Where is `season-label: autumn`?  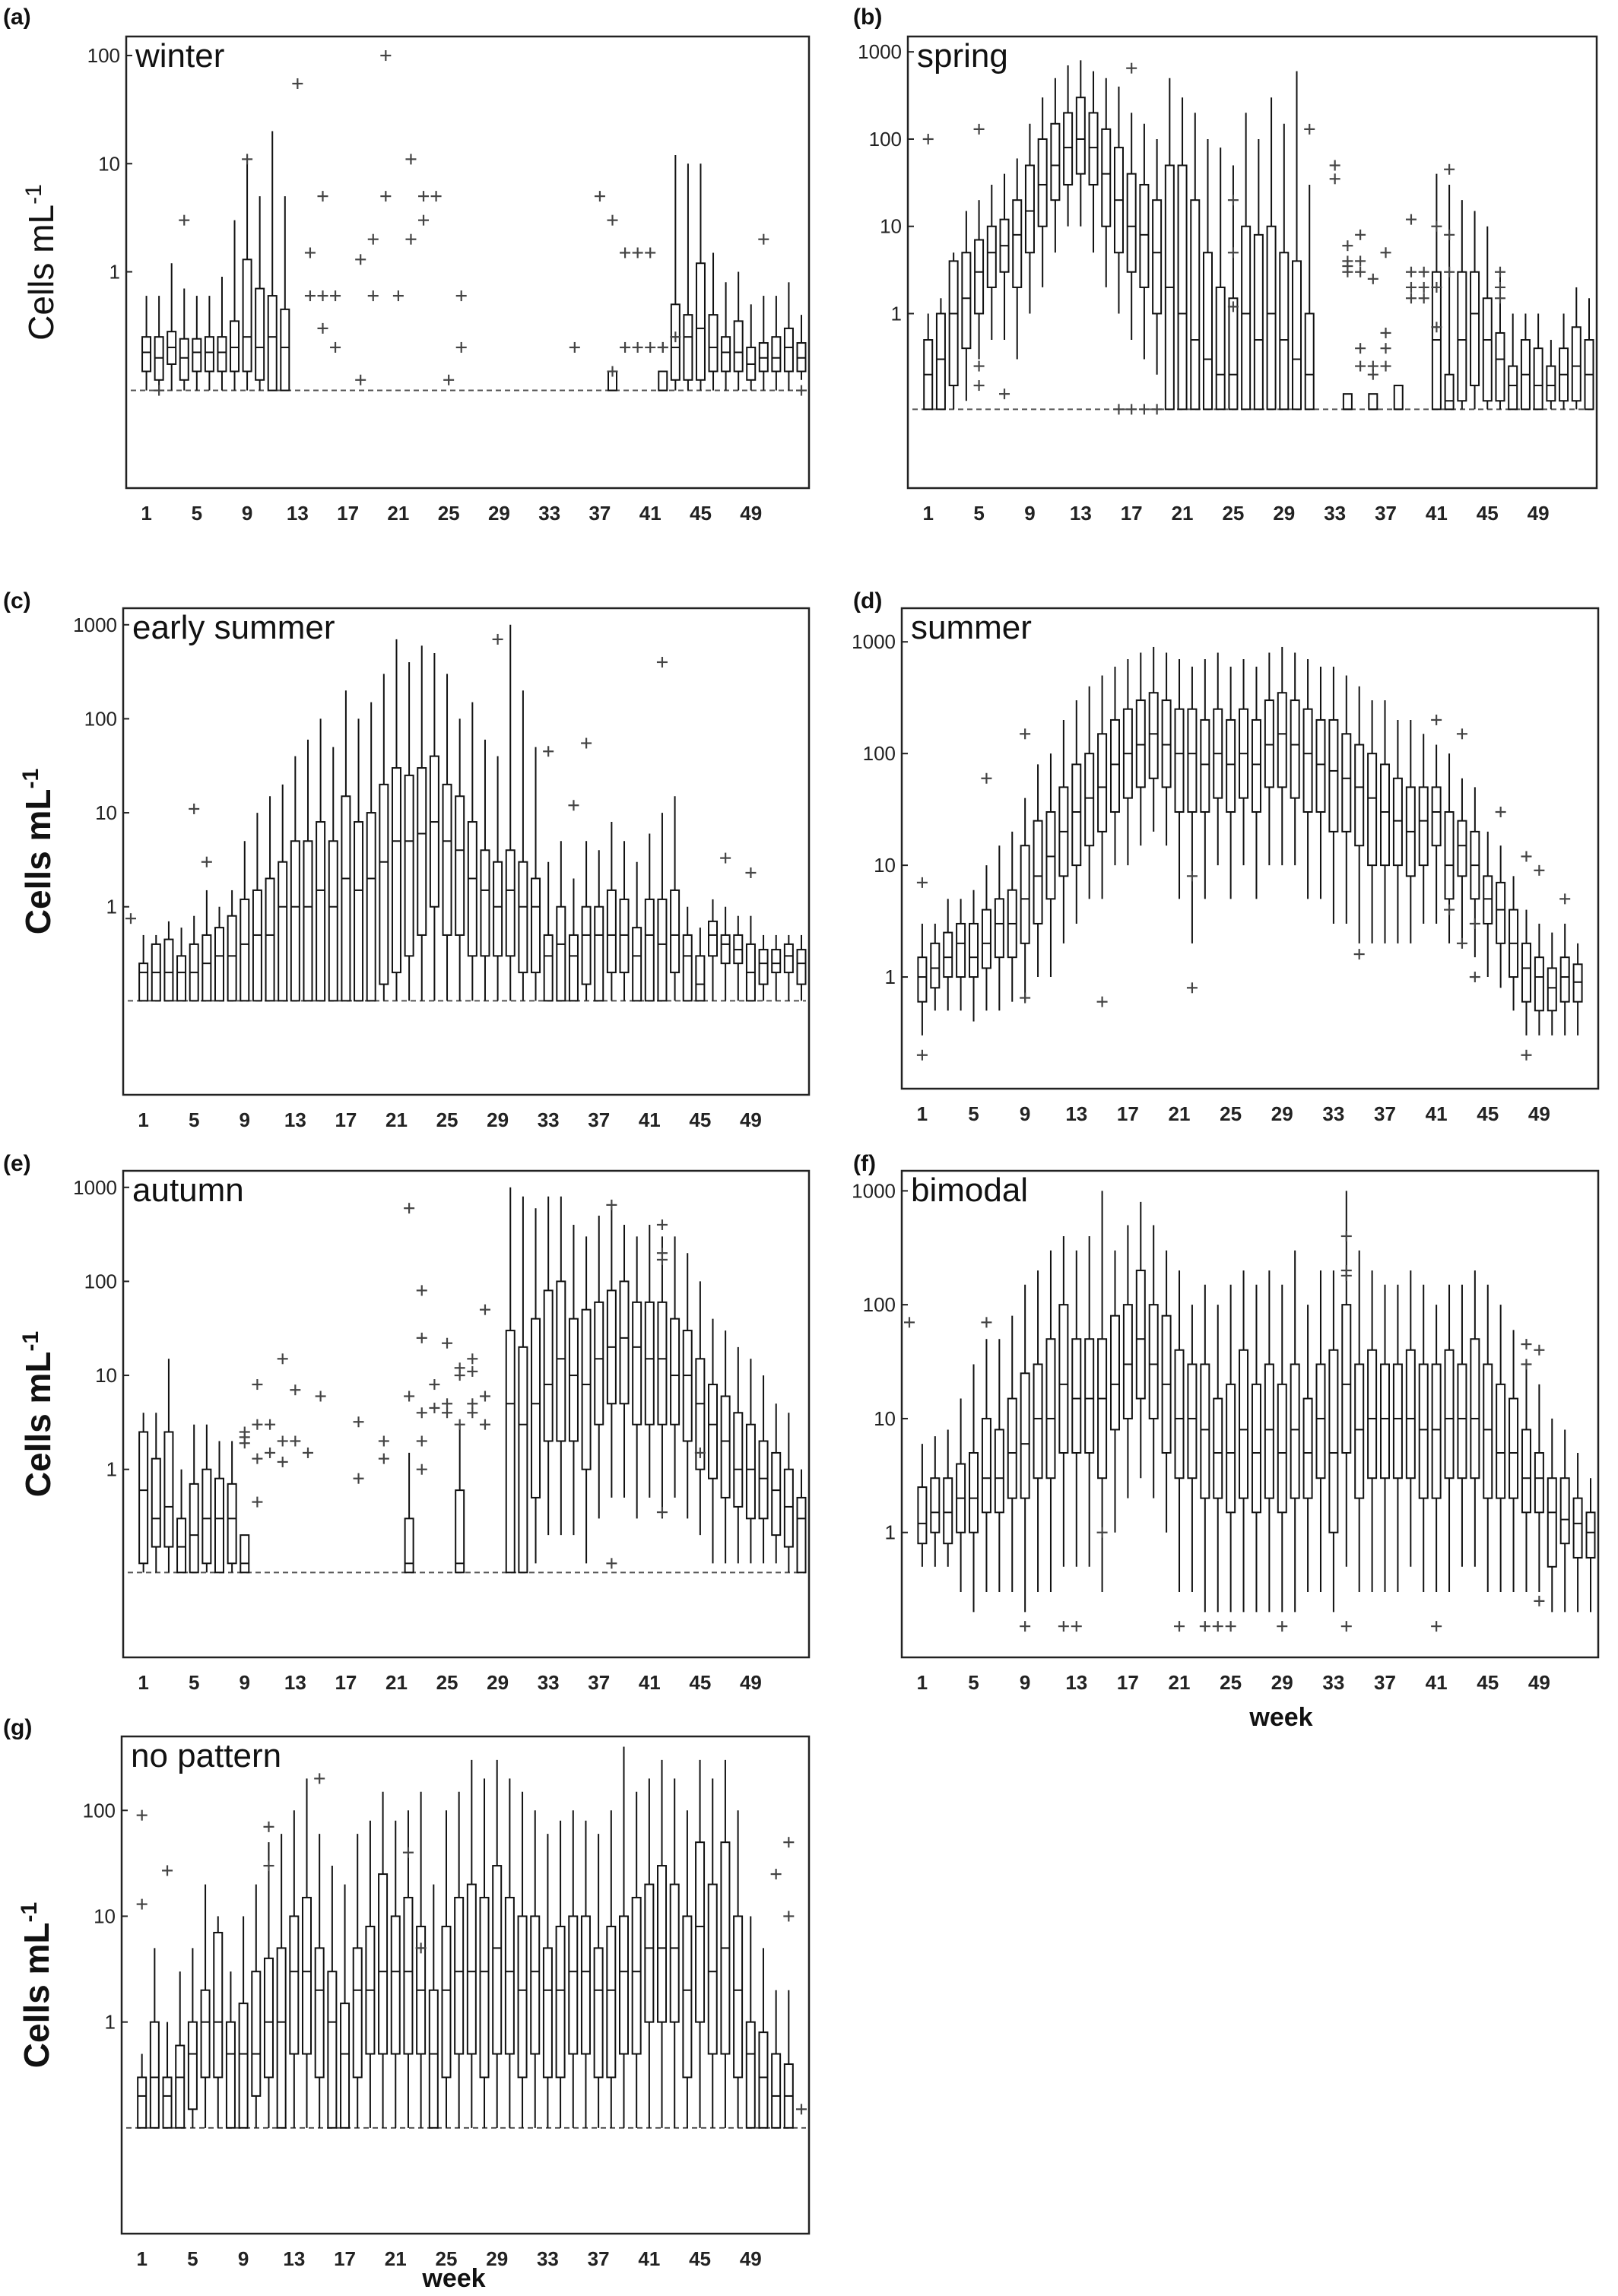 season-label: autumn is located at coordinates (188, 1190).